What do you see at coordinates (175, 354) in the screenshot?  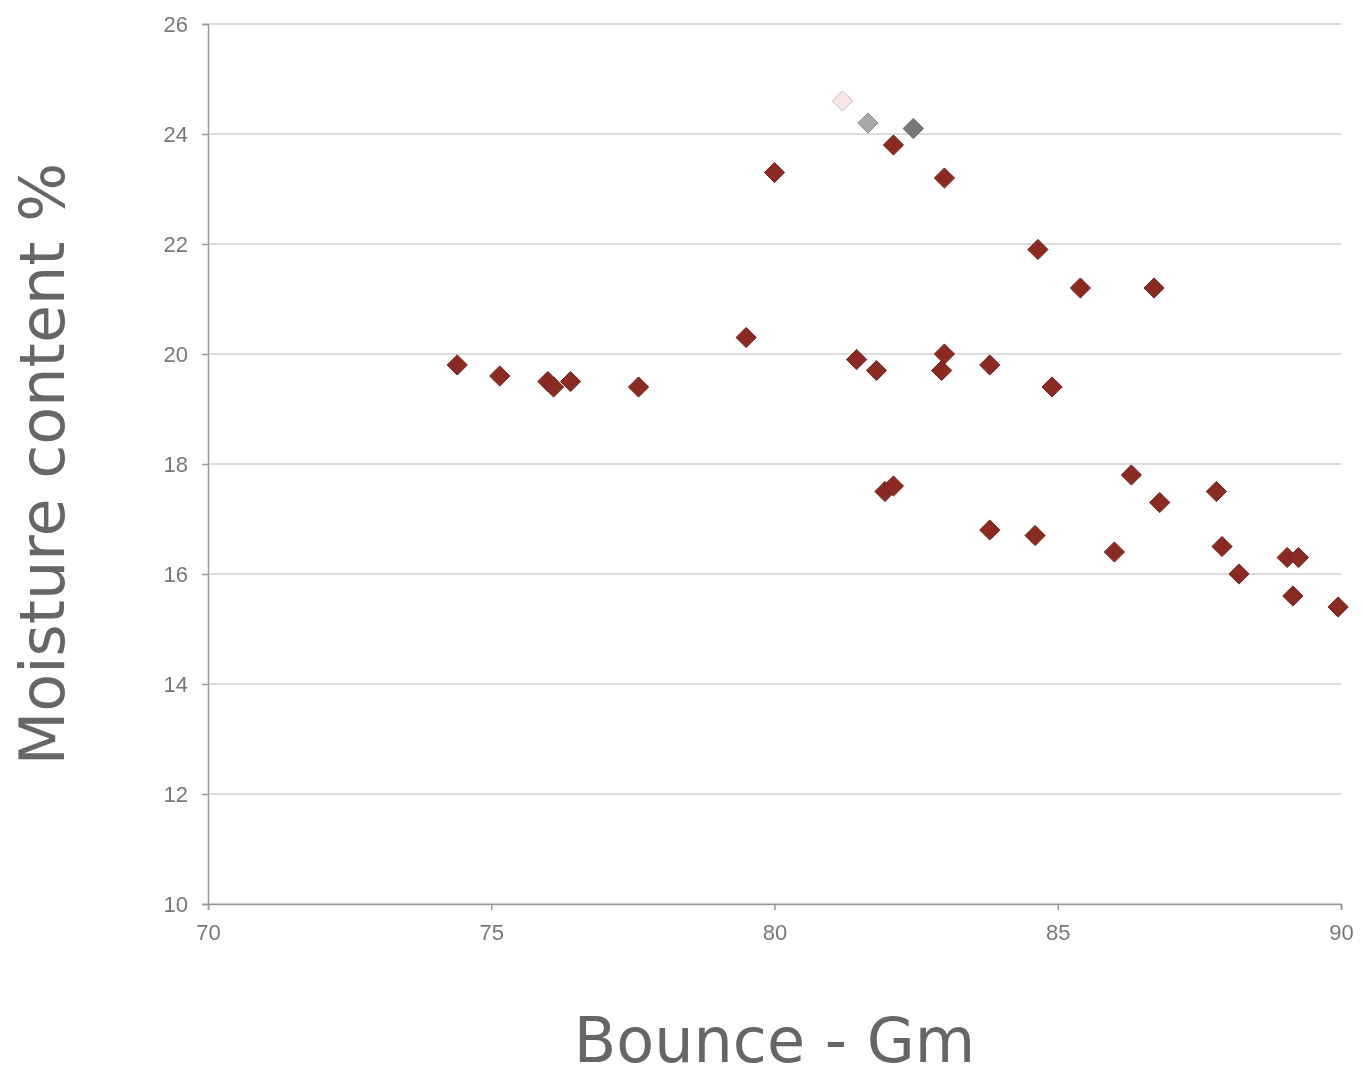 I see `y-tick-label: 20` at bounding box center [175, 354].